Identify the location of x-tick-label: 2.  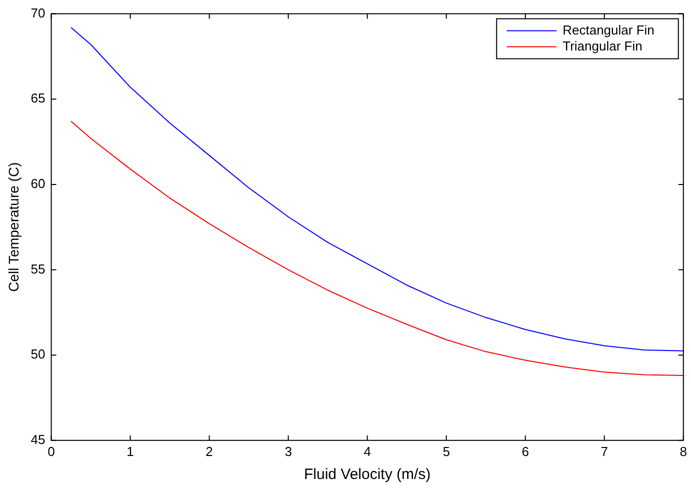
(209, 451).